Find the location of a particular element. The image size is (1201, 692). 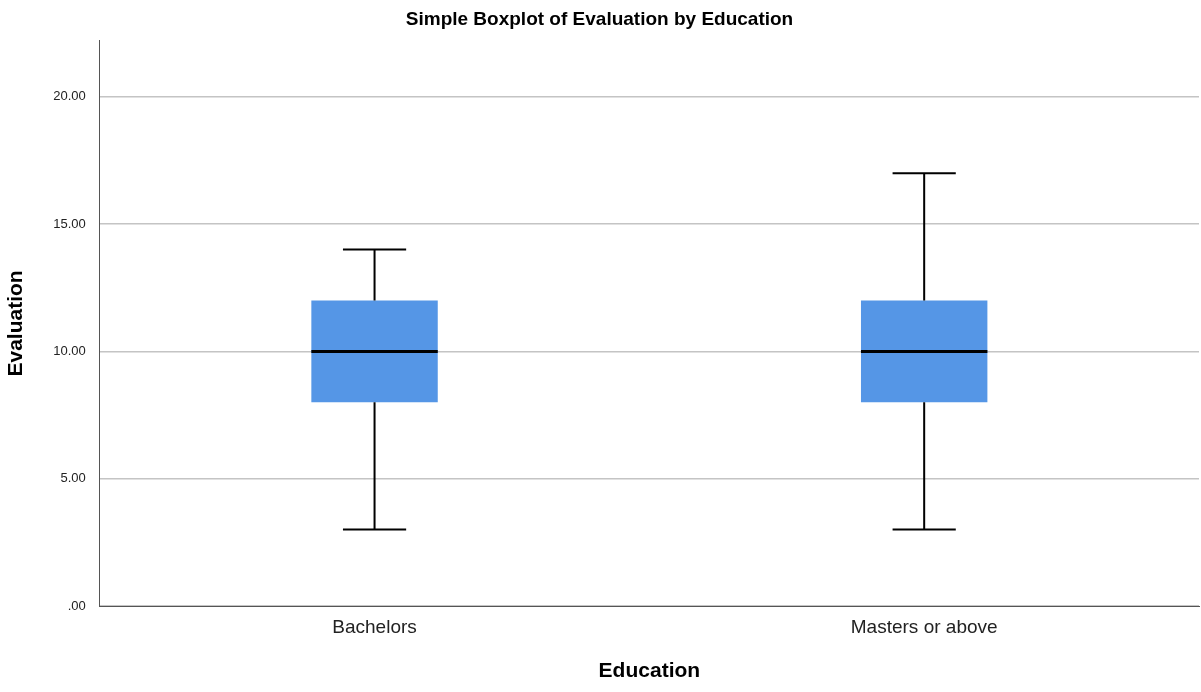

y-tick-label: 10.00 is located at coordinates (69, 350).